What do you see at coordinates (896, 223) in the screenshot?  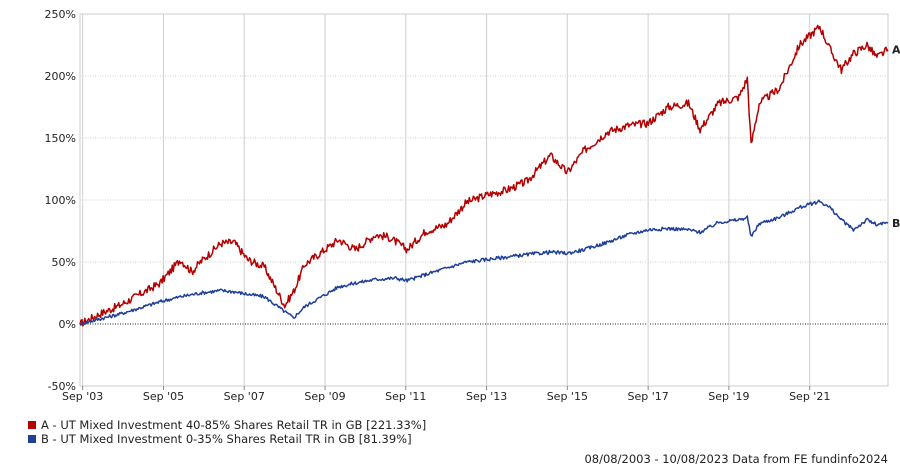 I see `series-end-label-b: B` at bounding box center [896, 223].